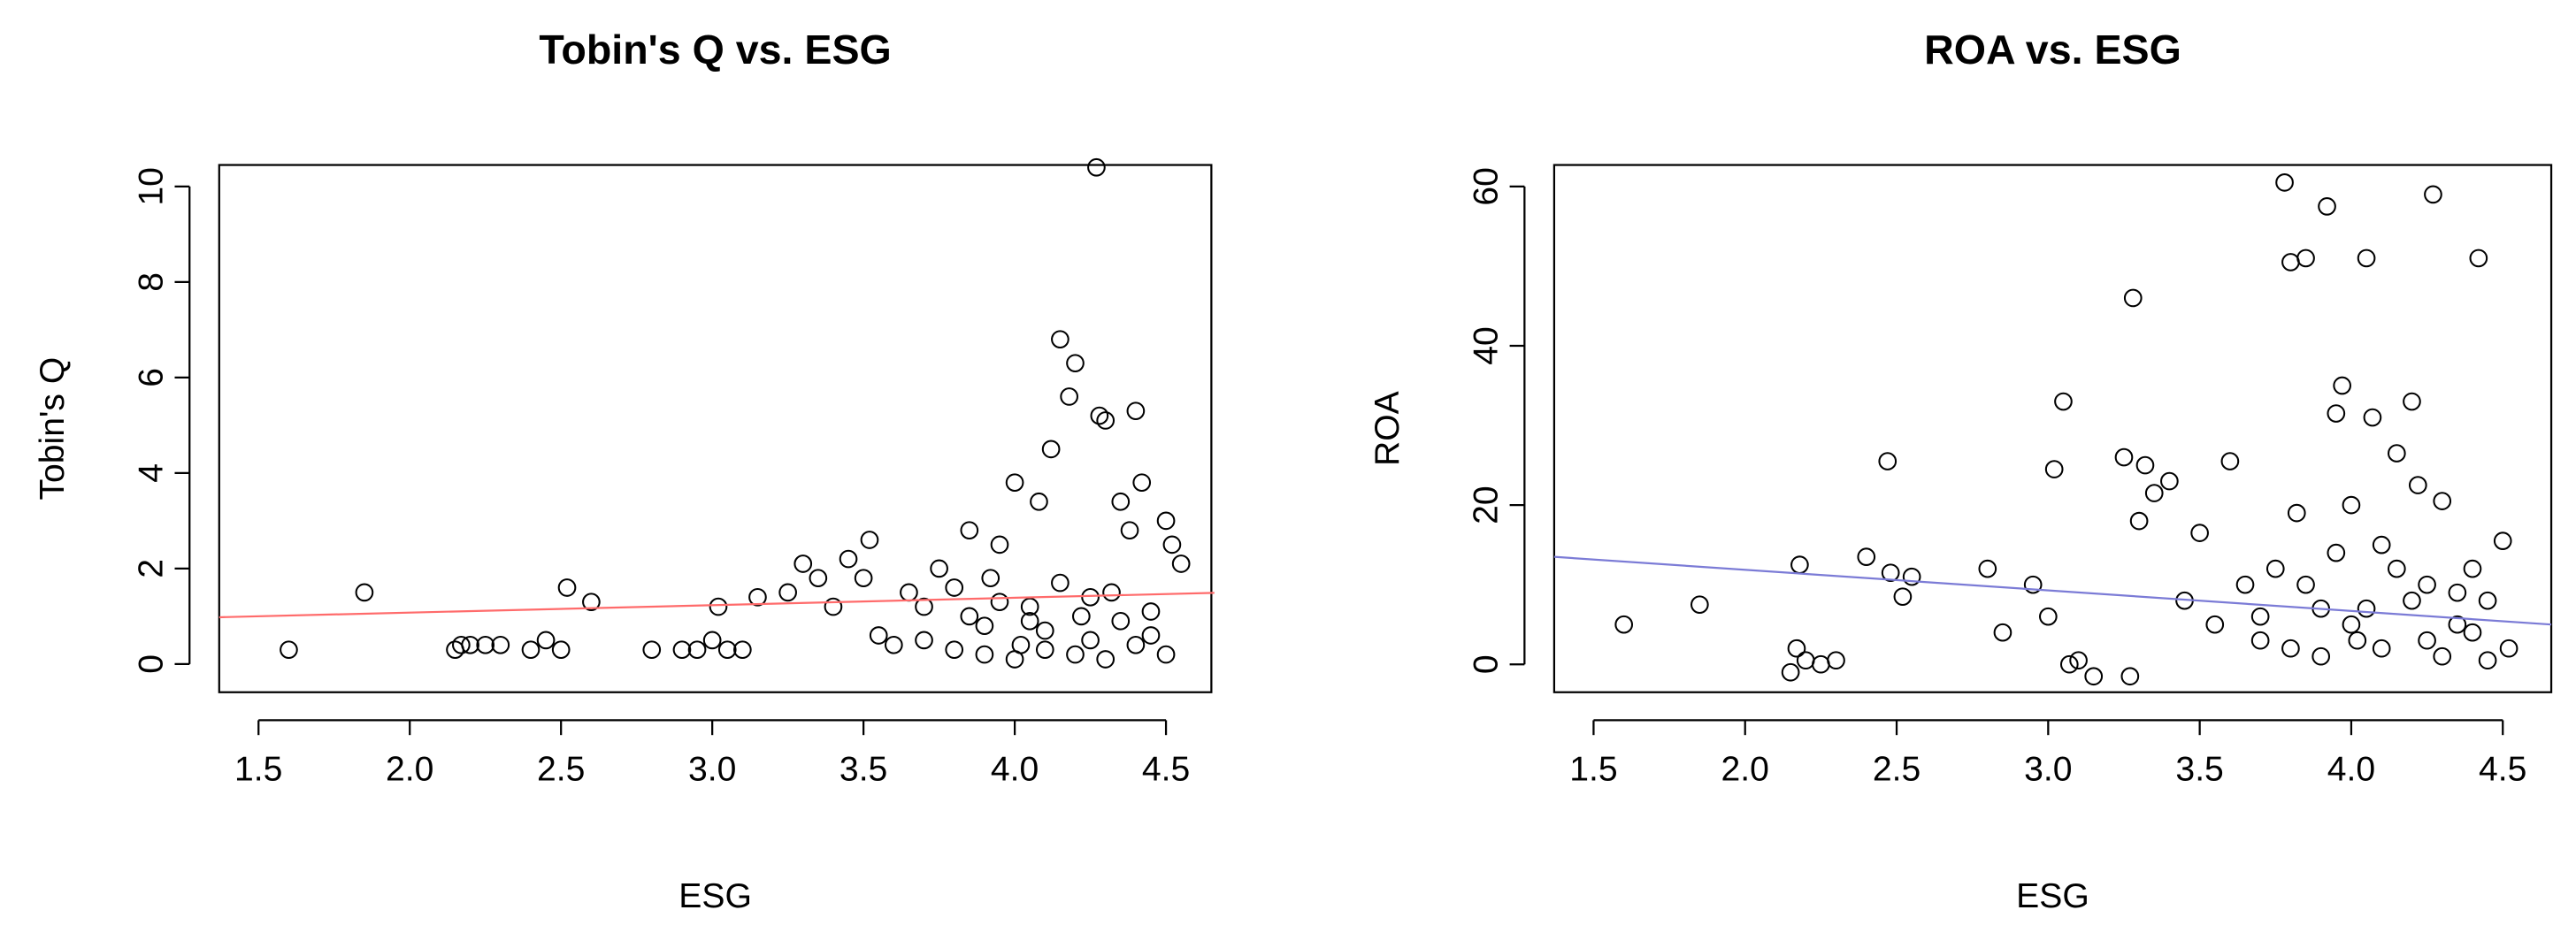  Describe the element at coordinates (152, 664) in the screenshot. I see `y-tick-label: 0` at that location.